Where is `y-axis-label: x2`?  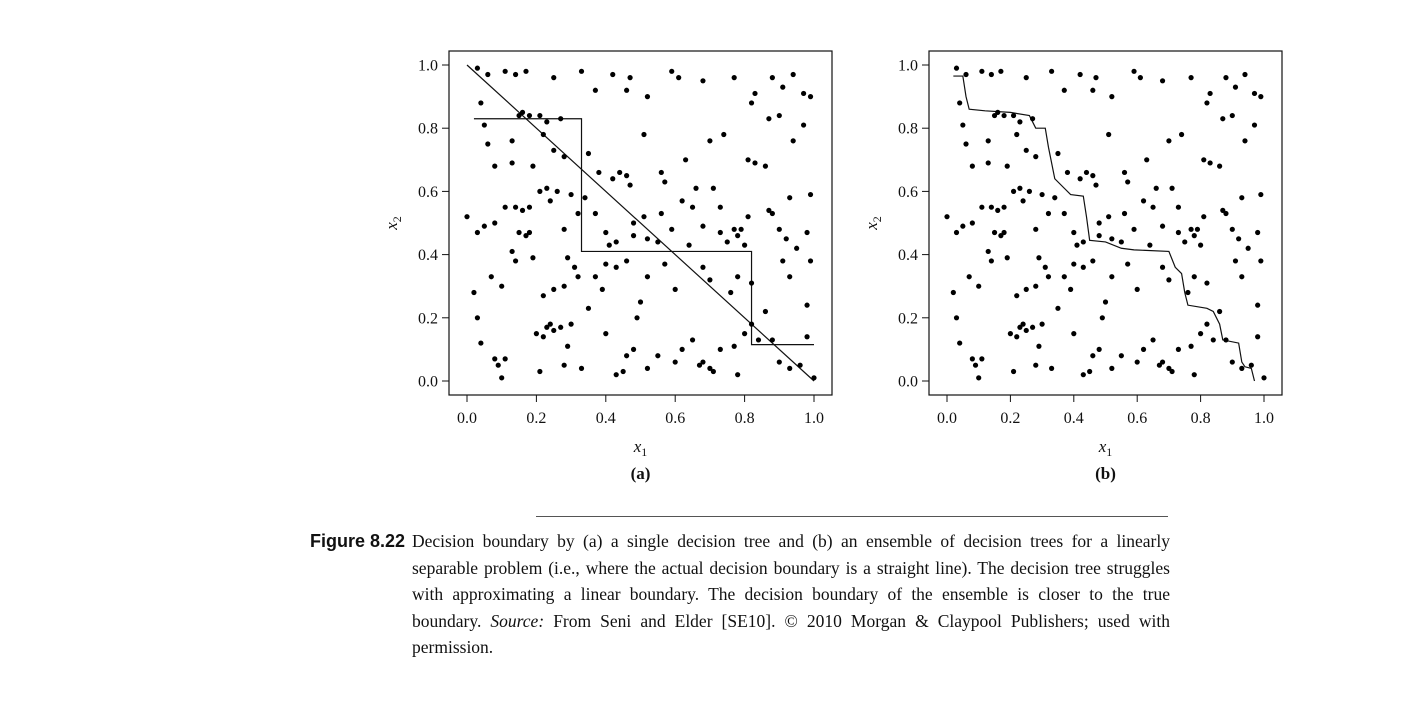 y-axis-label: x2 is located at coordinates (873, 223).